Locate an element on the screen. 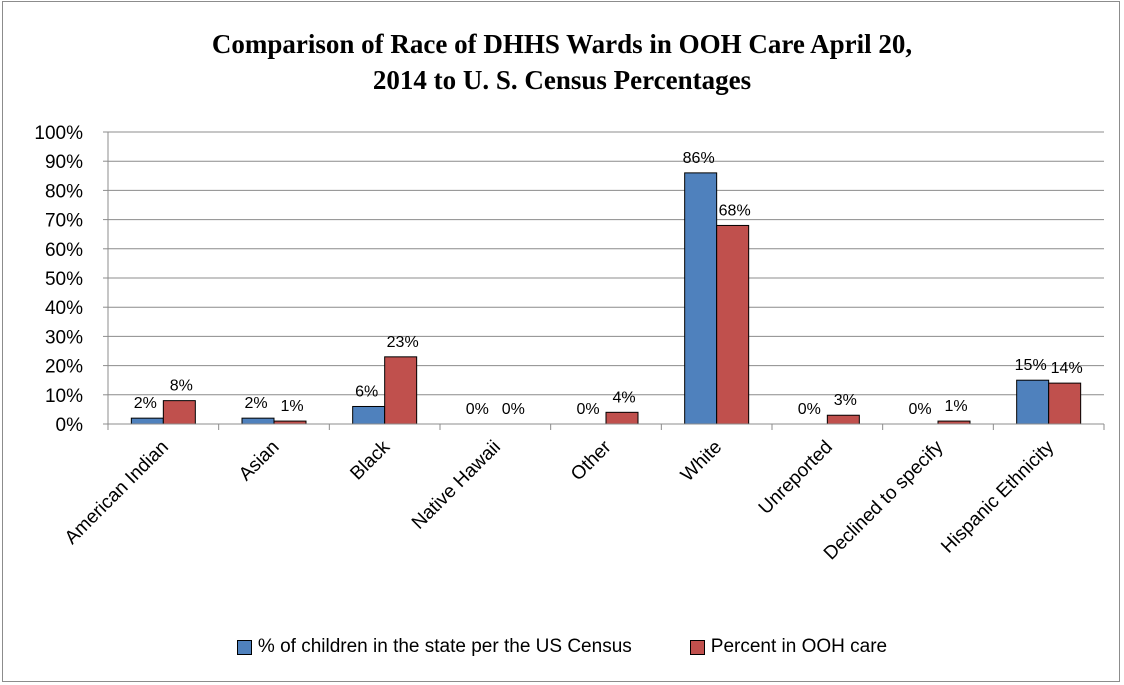 This screenshot has height=685, width=1124. y-tick-label: 100% is located at coordinates (58, 133).